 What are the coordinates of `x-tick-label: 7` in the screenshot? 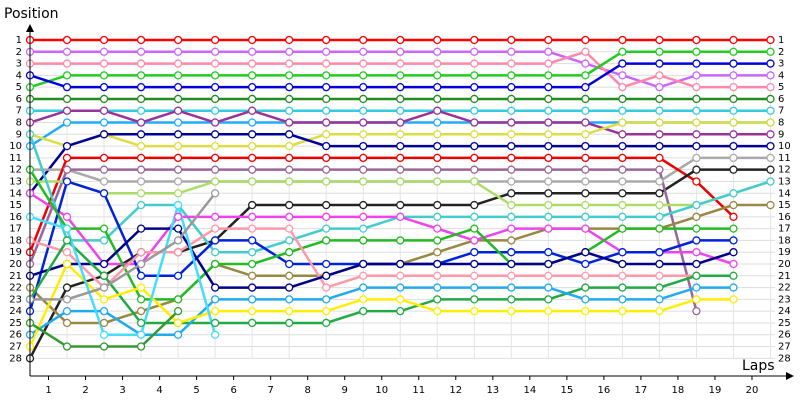 It's located at (270, 390).